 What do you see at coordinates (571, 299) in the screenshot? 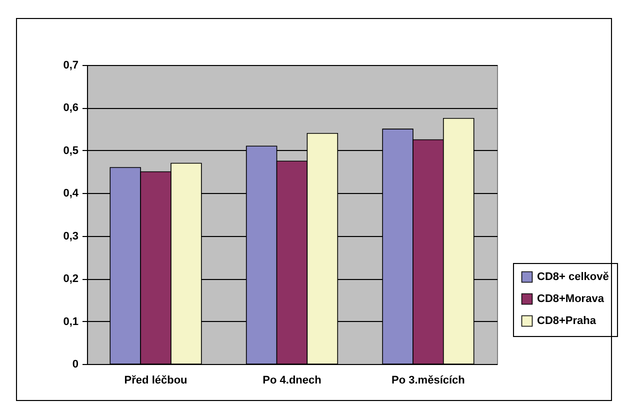
I see `legend-label: CD8+Morava` at bounding box center [571, 299].